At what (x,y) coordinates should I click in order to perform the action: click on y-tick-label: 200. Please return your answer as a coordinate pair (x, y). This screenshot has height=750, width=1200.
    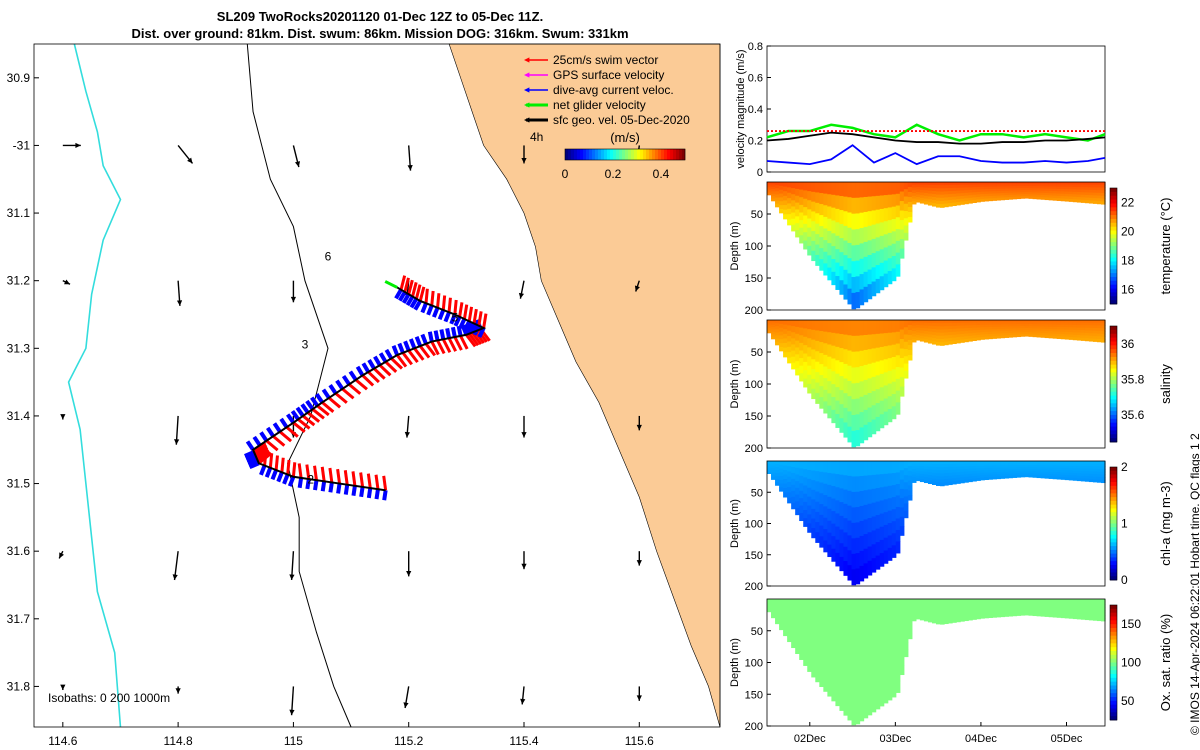
    Looking at the image, I should click on (754, 311).